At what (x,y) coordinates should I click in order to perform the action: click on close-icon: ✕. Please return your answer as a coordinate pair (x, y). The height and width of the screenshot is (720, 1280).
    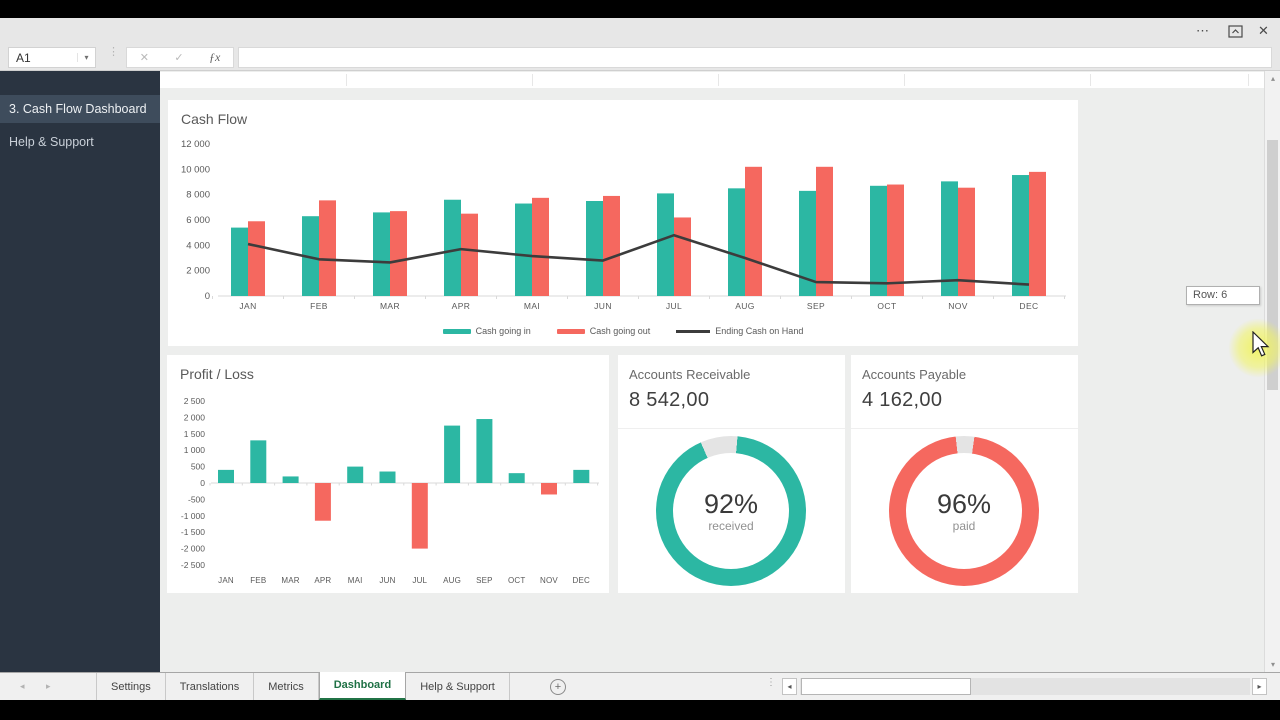
    Looking at the image, I should click on (1263, 30).